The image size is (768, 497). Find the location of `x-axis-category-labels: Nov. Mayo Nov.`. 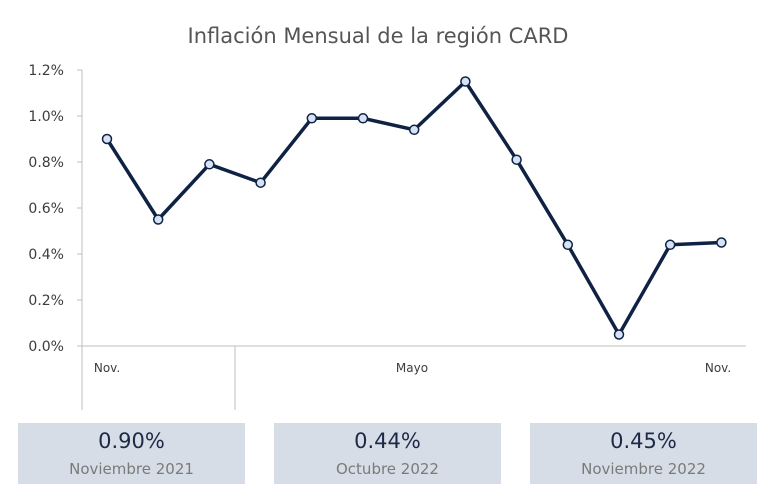

x-axis-category-labels: Nov. Mayo Nov. is located at coordinates (412, 368).